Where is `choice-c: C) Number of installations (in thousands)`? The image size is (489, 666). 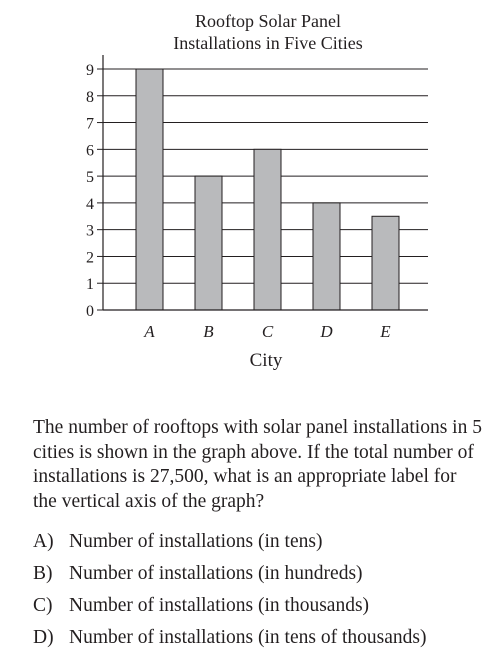
choice-c: C) Number of installations (in thousands) is located at coordinates (229, 606).